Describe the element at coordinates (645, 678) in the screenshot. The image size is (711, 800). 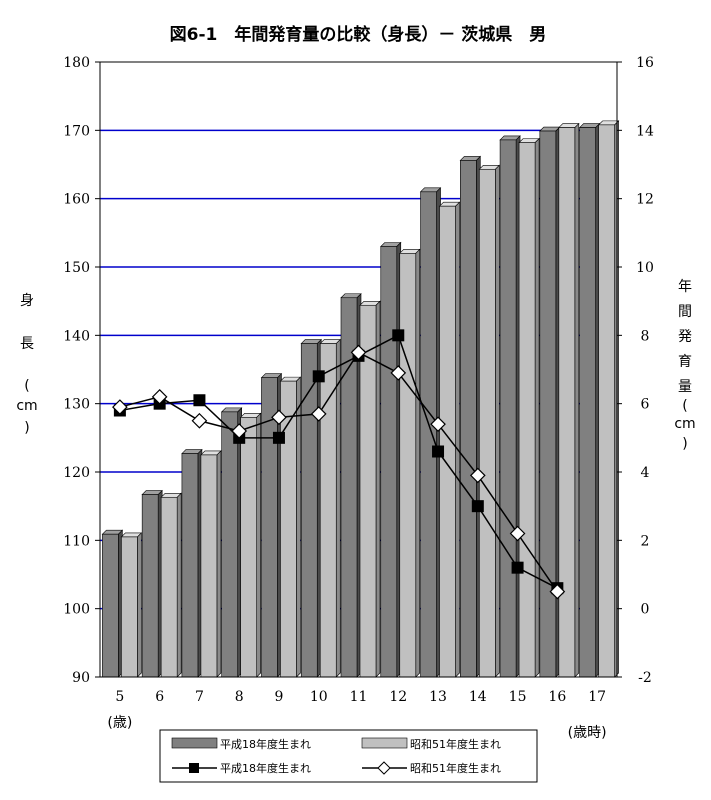
I see `y-right-tick-label: -2` at that location.